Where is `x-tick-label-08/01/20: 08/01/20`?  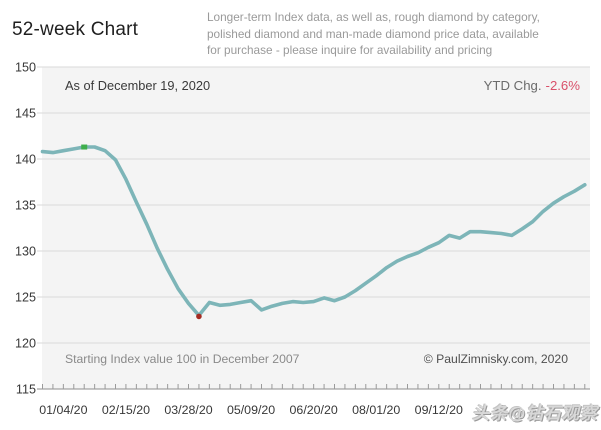
x-tick-label-08/01/20: 08/01/20 is located at coordinates (376, 410).